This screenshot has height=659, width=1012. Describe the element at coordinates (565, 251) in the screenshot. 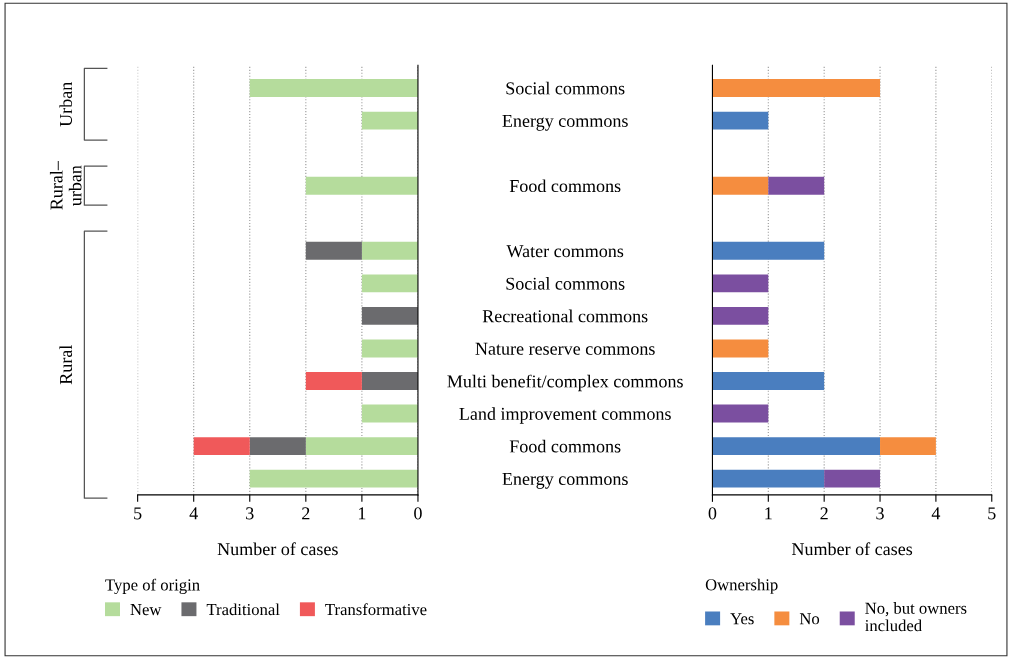

I see `y-tick-label: Water commons` at that location.